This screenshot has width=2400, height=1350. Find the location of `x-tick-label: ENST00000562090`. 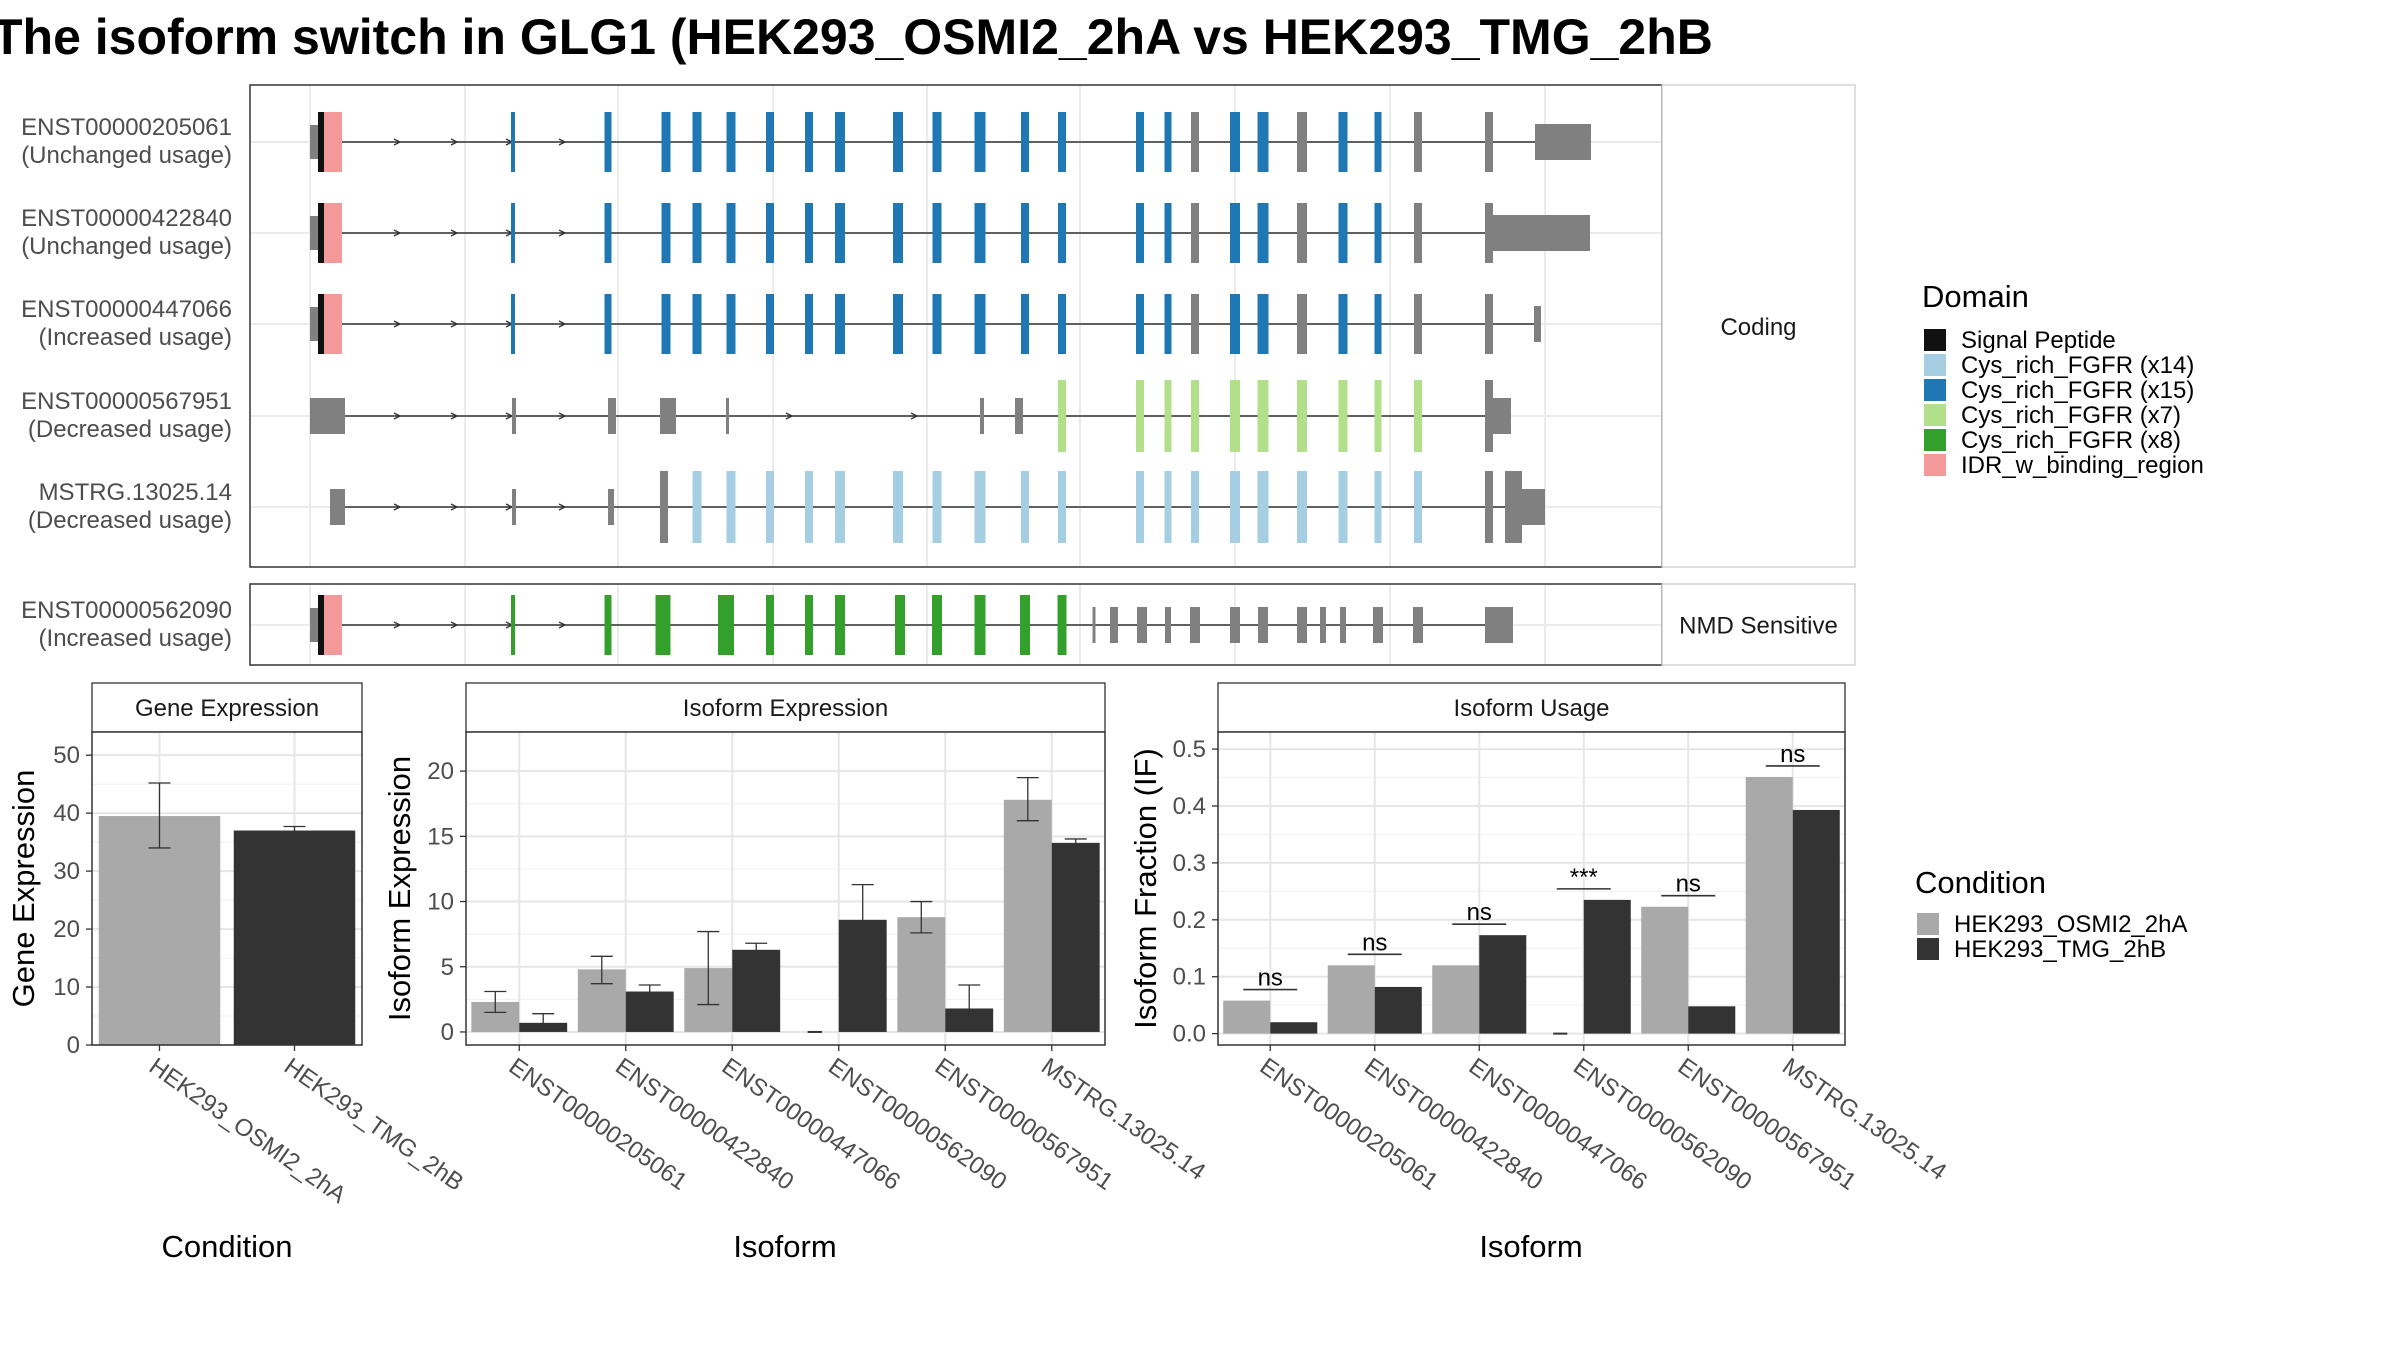

x-tick-label: ENST00000562090 is located at coordinates (1662, 1124).